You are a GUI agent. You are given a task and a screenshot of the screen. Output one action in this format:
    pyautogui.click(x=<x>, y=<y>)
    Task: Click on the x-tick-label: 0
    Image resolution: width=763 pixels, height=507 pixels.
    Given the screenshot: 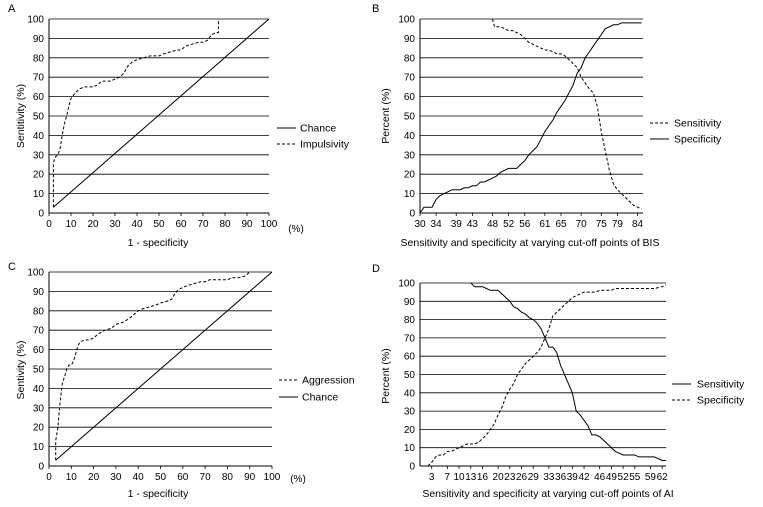 What is the action you would take?
    pyautogui.click(x=49, y=224)
    